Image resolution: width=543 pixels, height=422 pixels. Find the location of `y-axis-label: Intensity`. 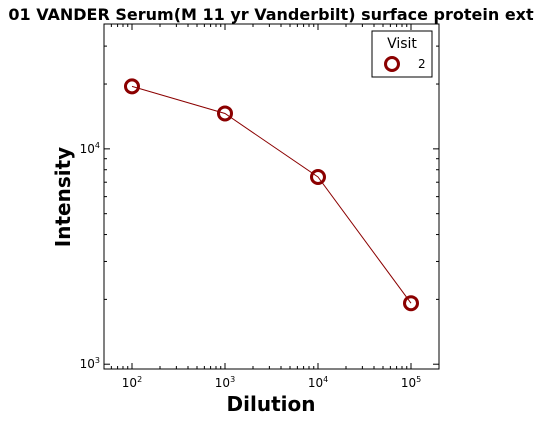

y-axis-label: Intensity is located at coordinates (63, 197).